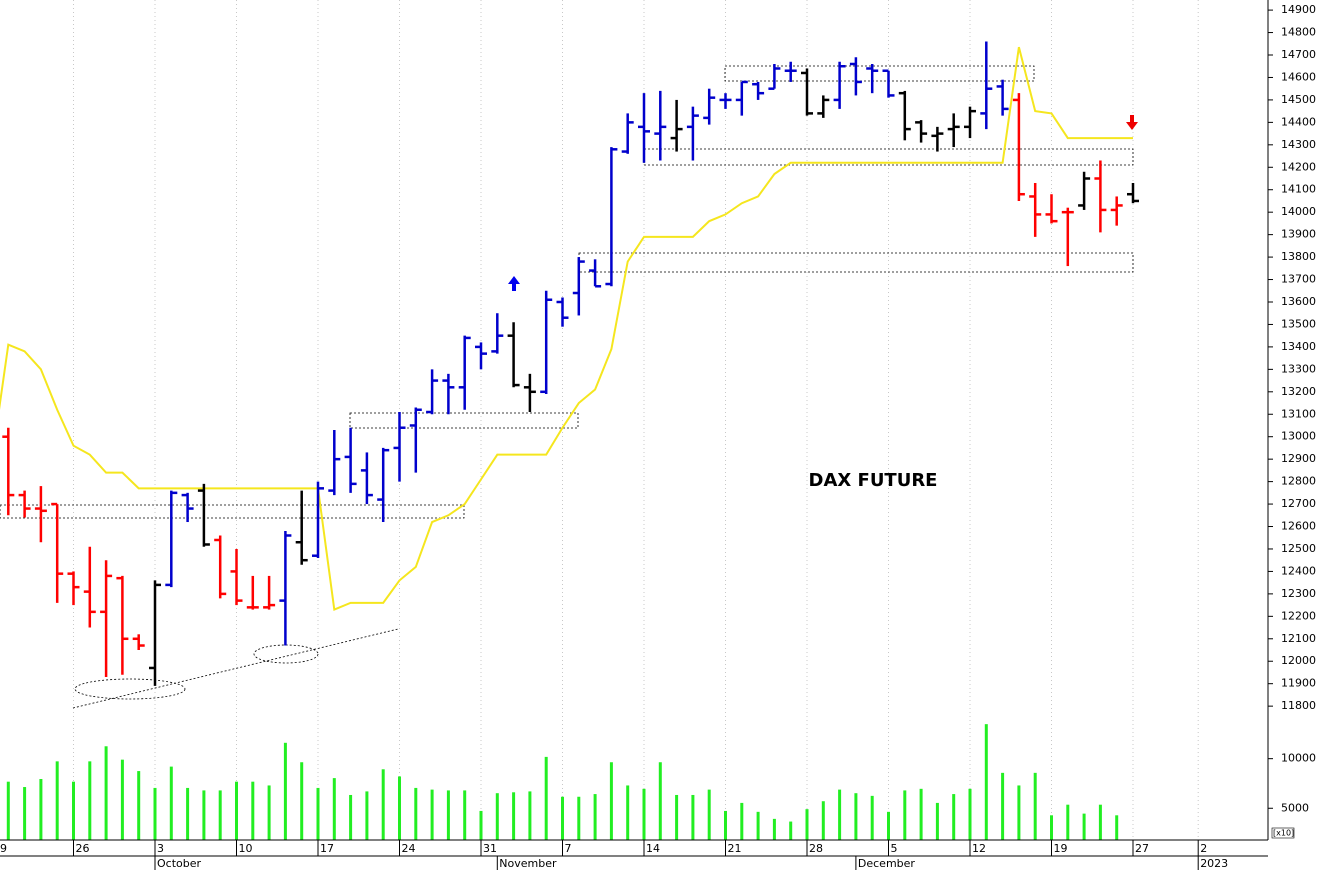 Image resolution: width=1319 pixels, height=870 pixels. I want to click on y-tick-label: 14100, so click(1298, 189).